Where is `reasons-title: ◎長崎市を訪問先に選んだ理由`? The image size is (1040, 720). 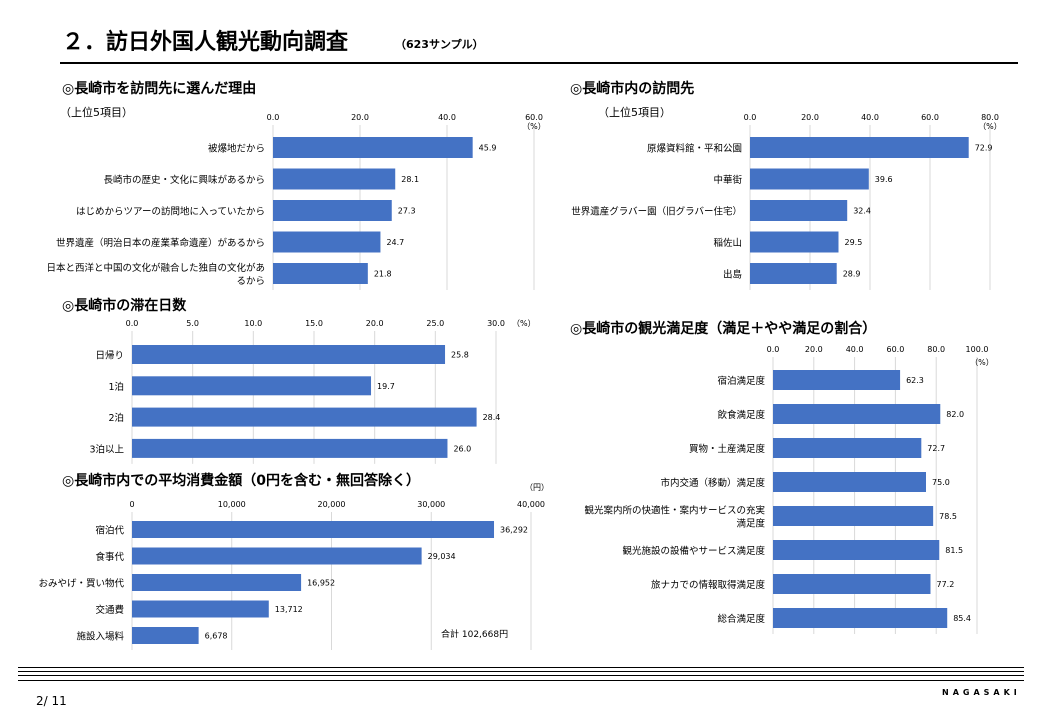 reasons-title: ◎長崎市を訪問先に選んだ理由 is located at coordinates (159, 89).